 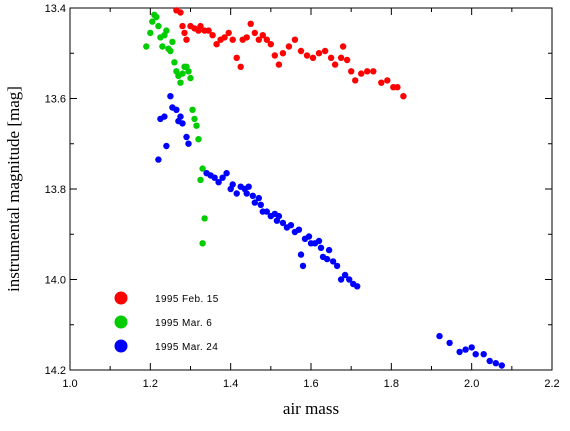 I want to click on y-tick-label: 13.4, so click(x=55, y=9).